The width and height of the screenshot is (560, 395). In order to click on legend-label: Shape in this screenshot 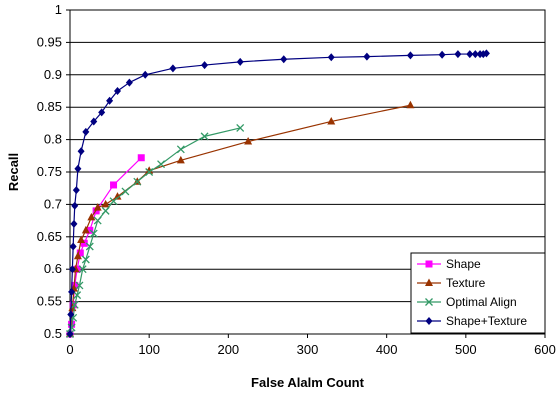, I will do `click(463, 264)`.